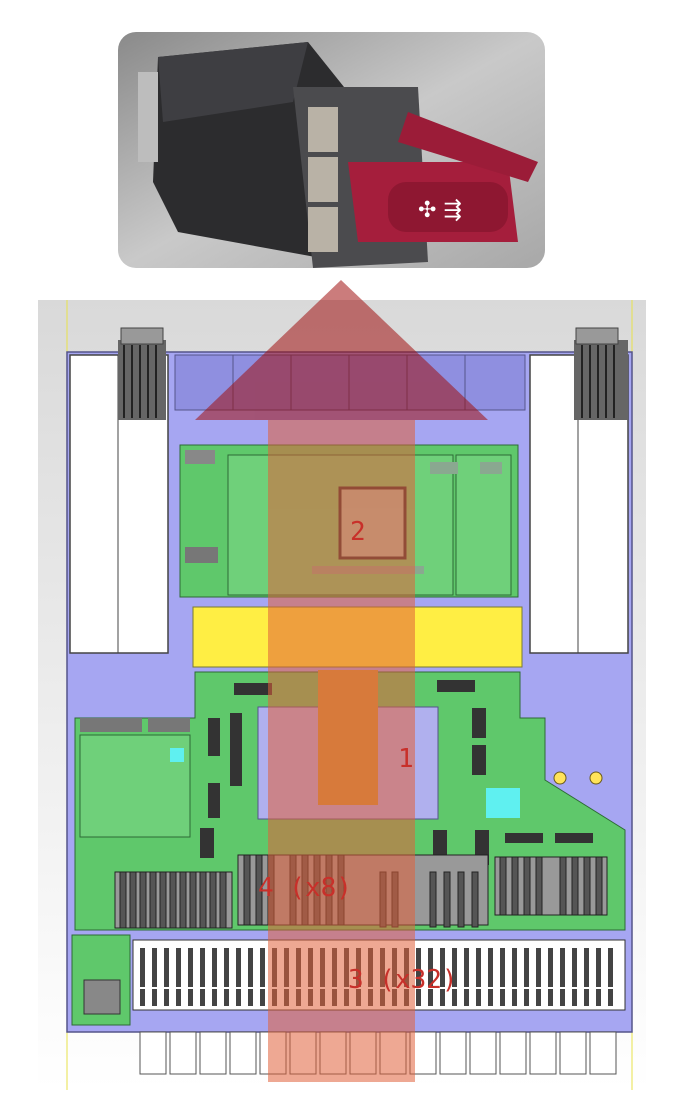  I want to click on fan-module-photo: ✣ ⇶, so click(331, 150).